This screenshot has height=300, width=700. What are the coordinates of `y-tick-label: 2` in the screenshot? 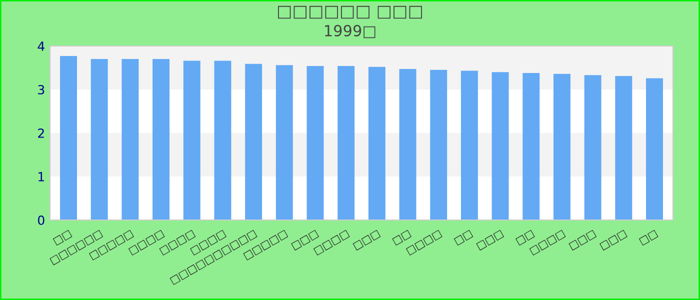 It's located at (41, 133).